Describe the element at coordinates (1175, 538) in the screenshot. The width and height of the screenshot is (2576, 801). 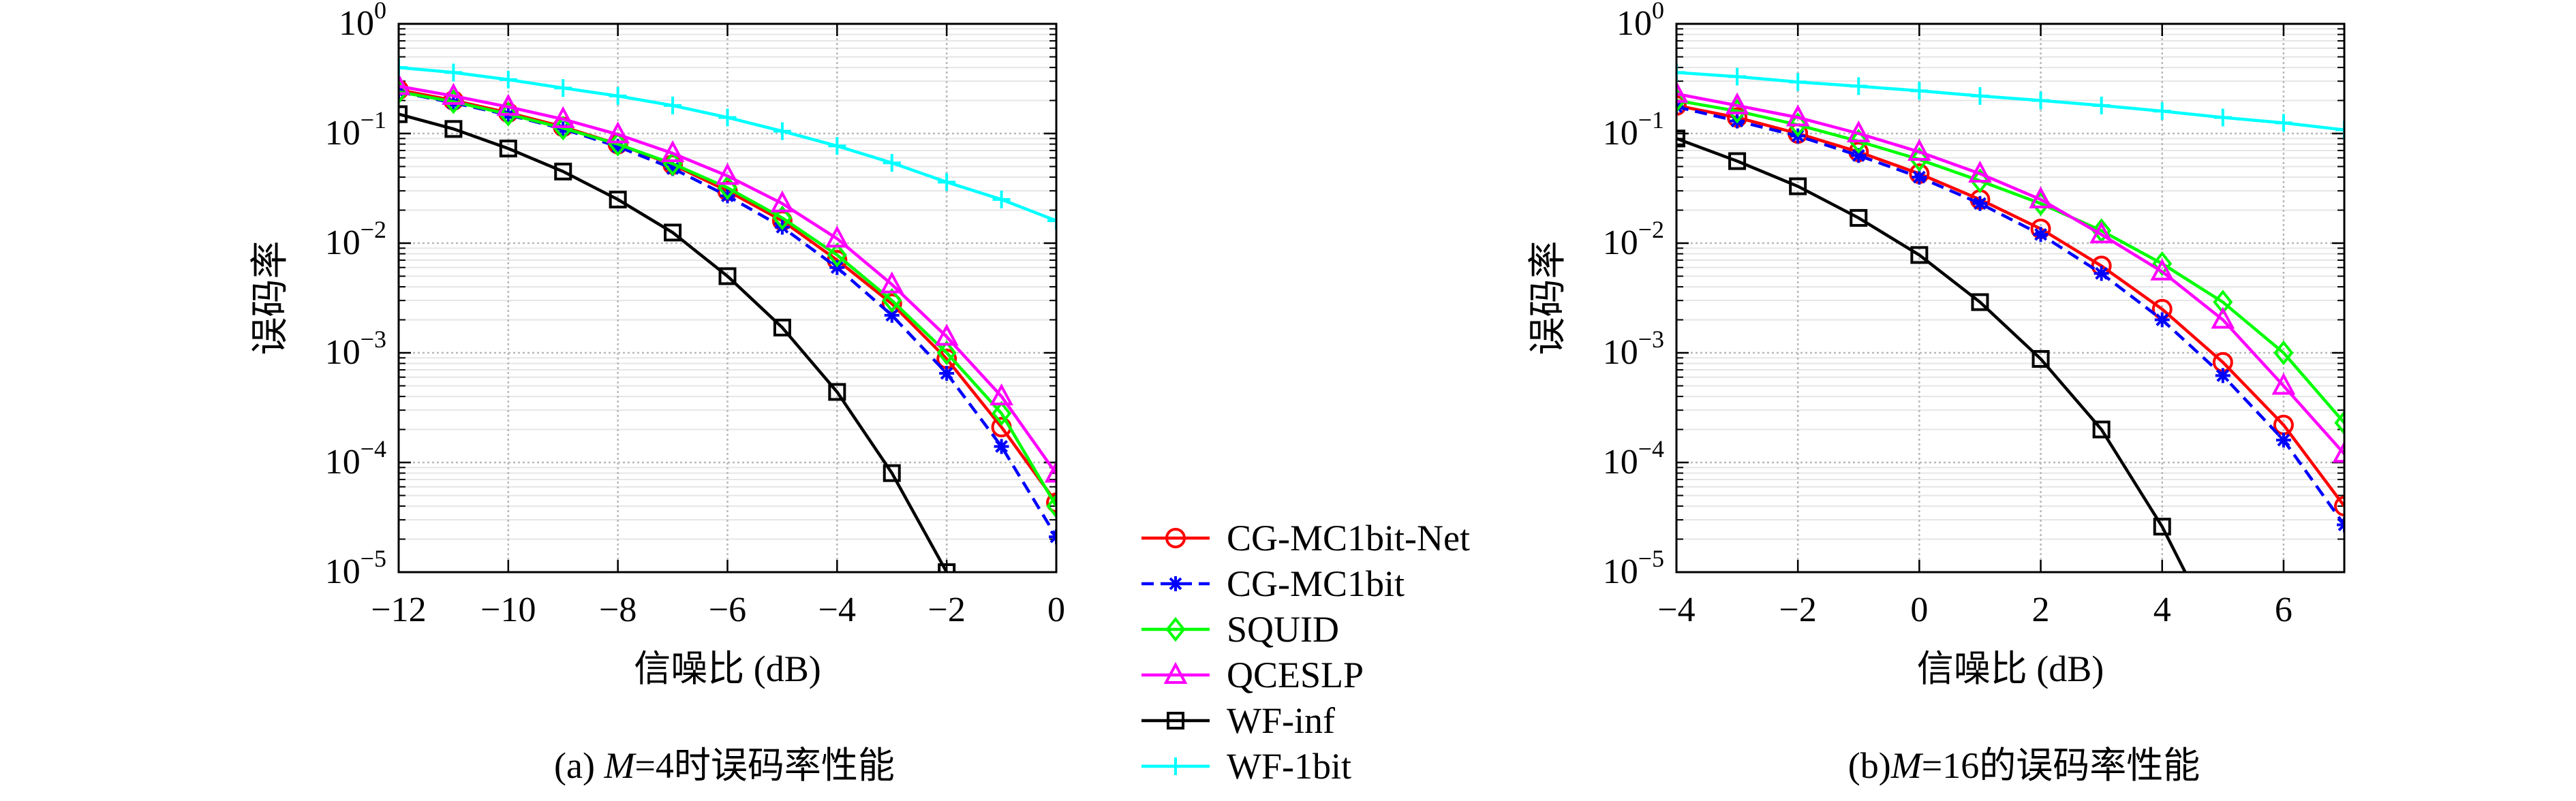
I see `legend-marker-cg-mc1bit-net` at that location.